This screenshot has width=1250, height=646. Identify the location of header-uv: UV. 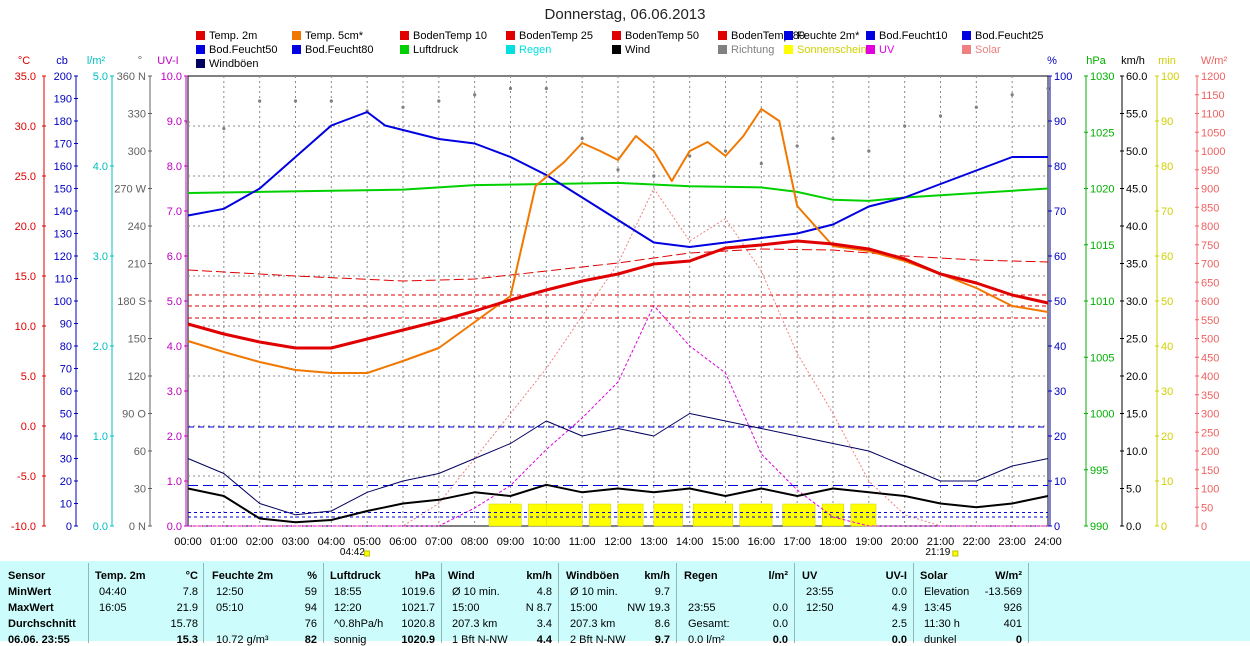
(810, 576).